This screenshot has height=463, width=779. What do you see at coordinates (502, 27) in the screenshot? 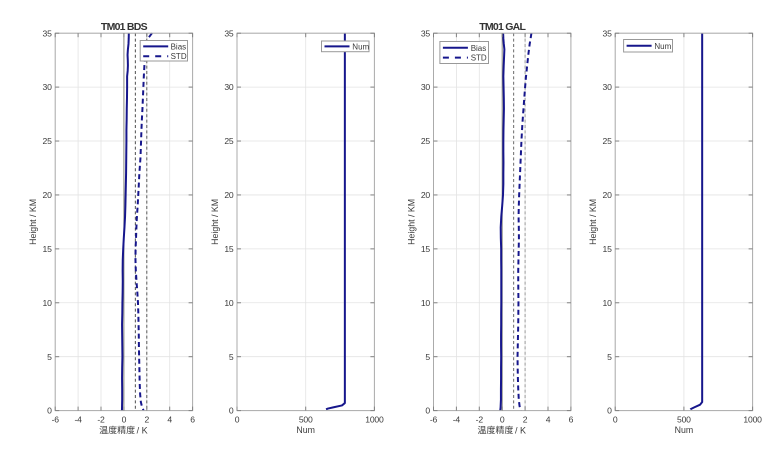
I see `svg-text: TM01 GAL` at bounding box center [502, 27].